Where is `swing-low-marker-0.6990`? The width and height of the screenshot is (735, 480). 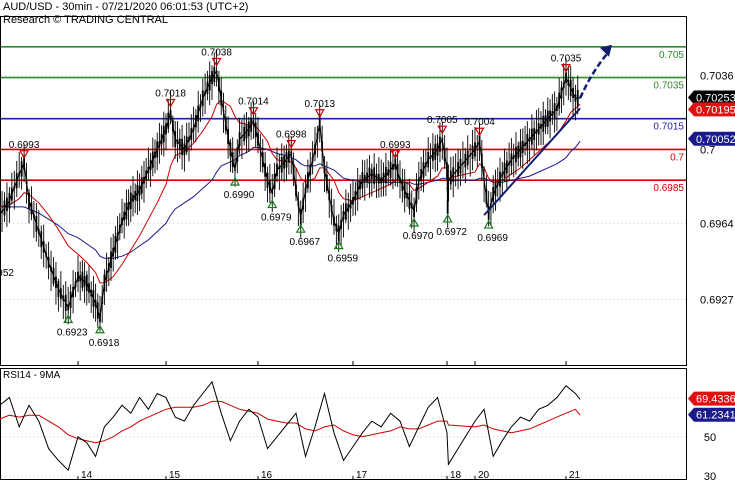 swing-low-marker-0.6990 is located at coordinates (235, 181).